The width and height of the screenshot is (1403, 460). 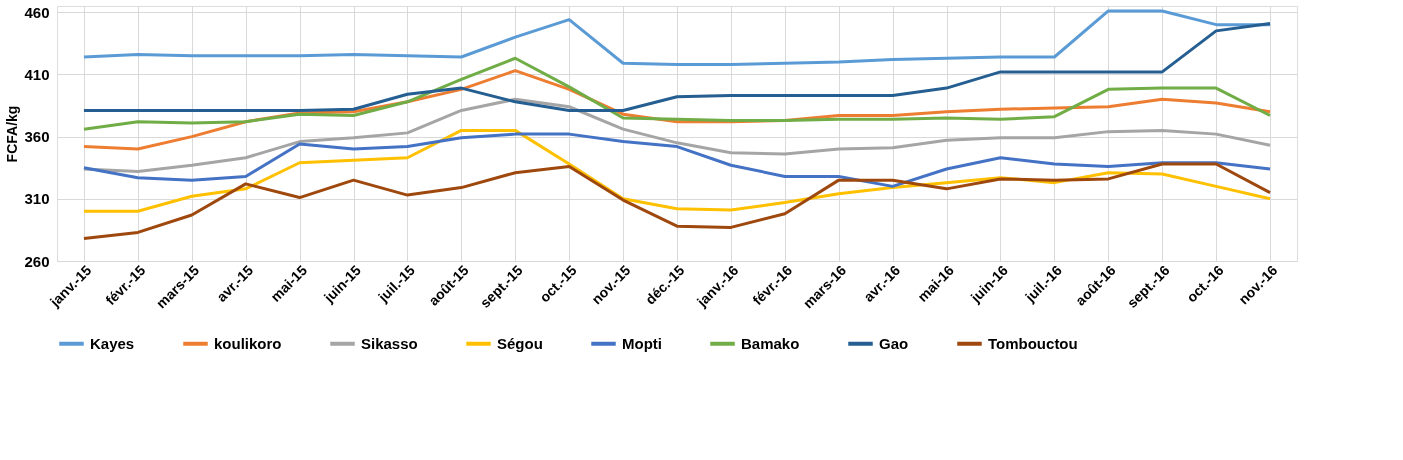 I want to click on legend-label: Sikasso, so click(x=389, y=343).